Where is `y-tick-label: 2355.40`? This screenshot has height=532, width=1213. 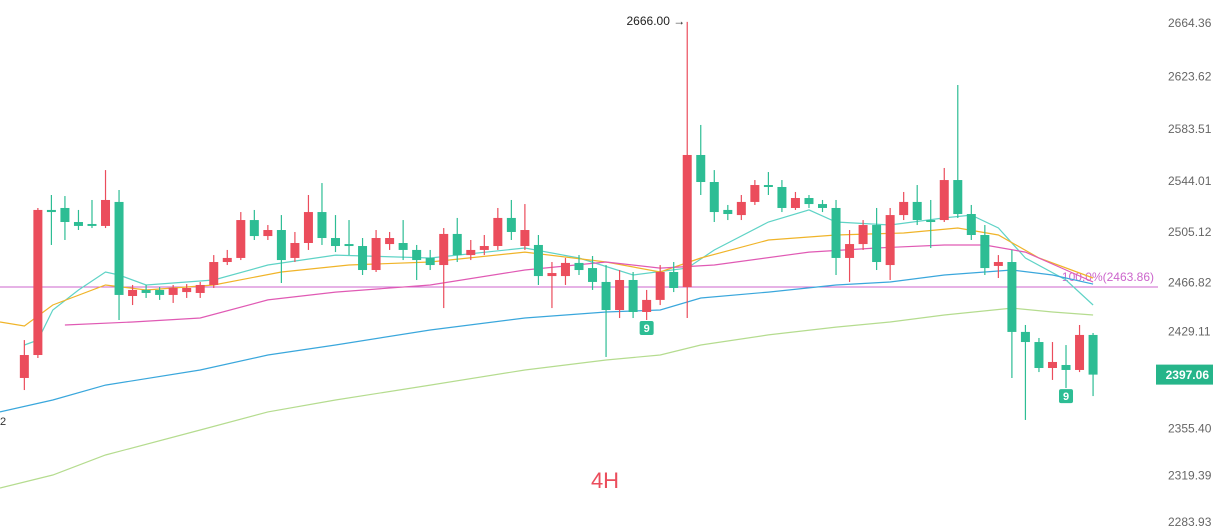 y-tick-label: 2355.40 is located at coordinates (1190, 428).